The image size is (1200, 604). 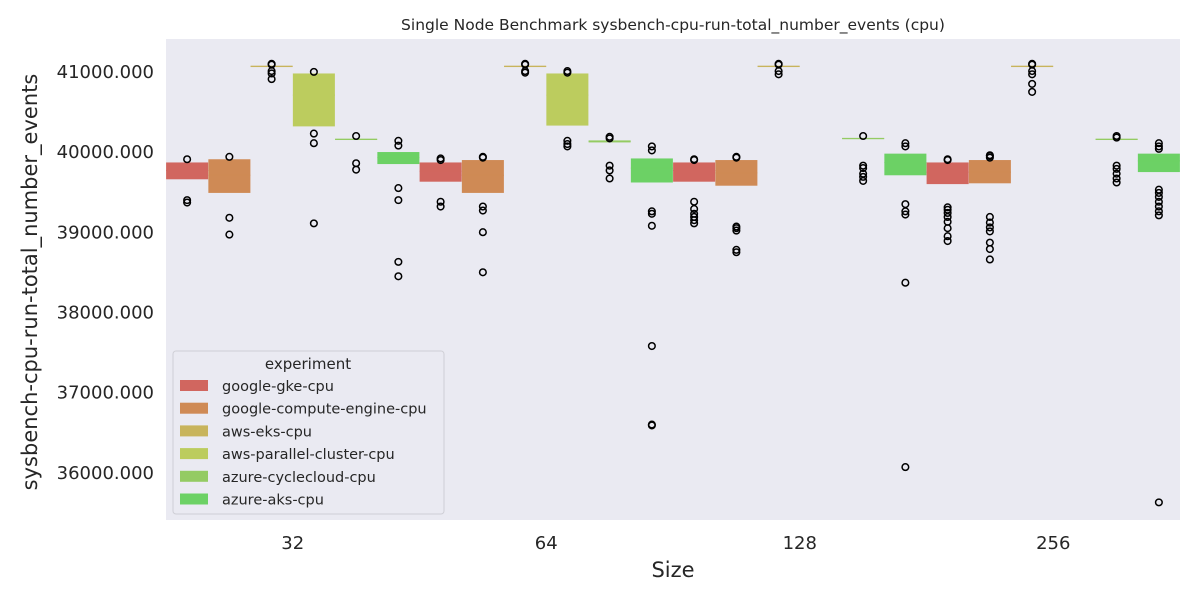 What do you see at coordinates (1053, 543) in the screenshot?
I see `x-tick-label: 256` at bounding box center [1053, 543].